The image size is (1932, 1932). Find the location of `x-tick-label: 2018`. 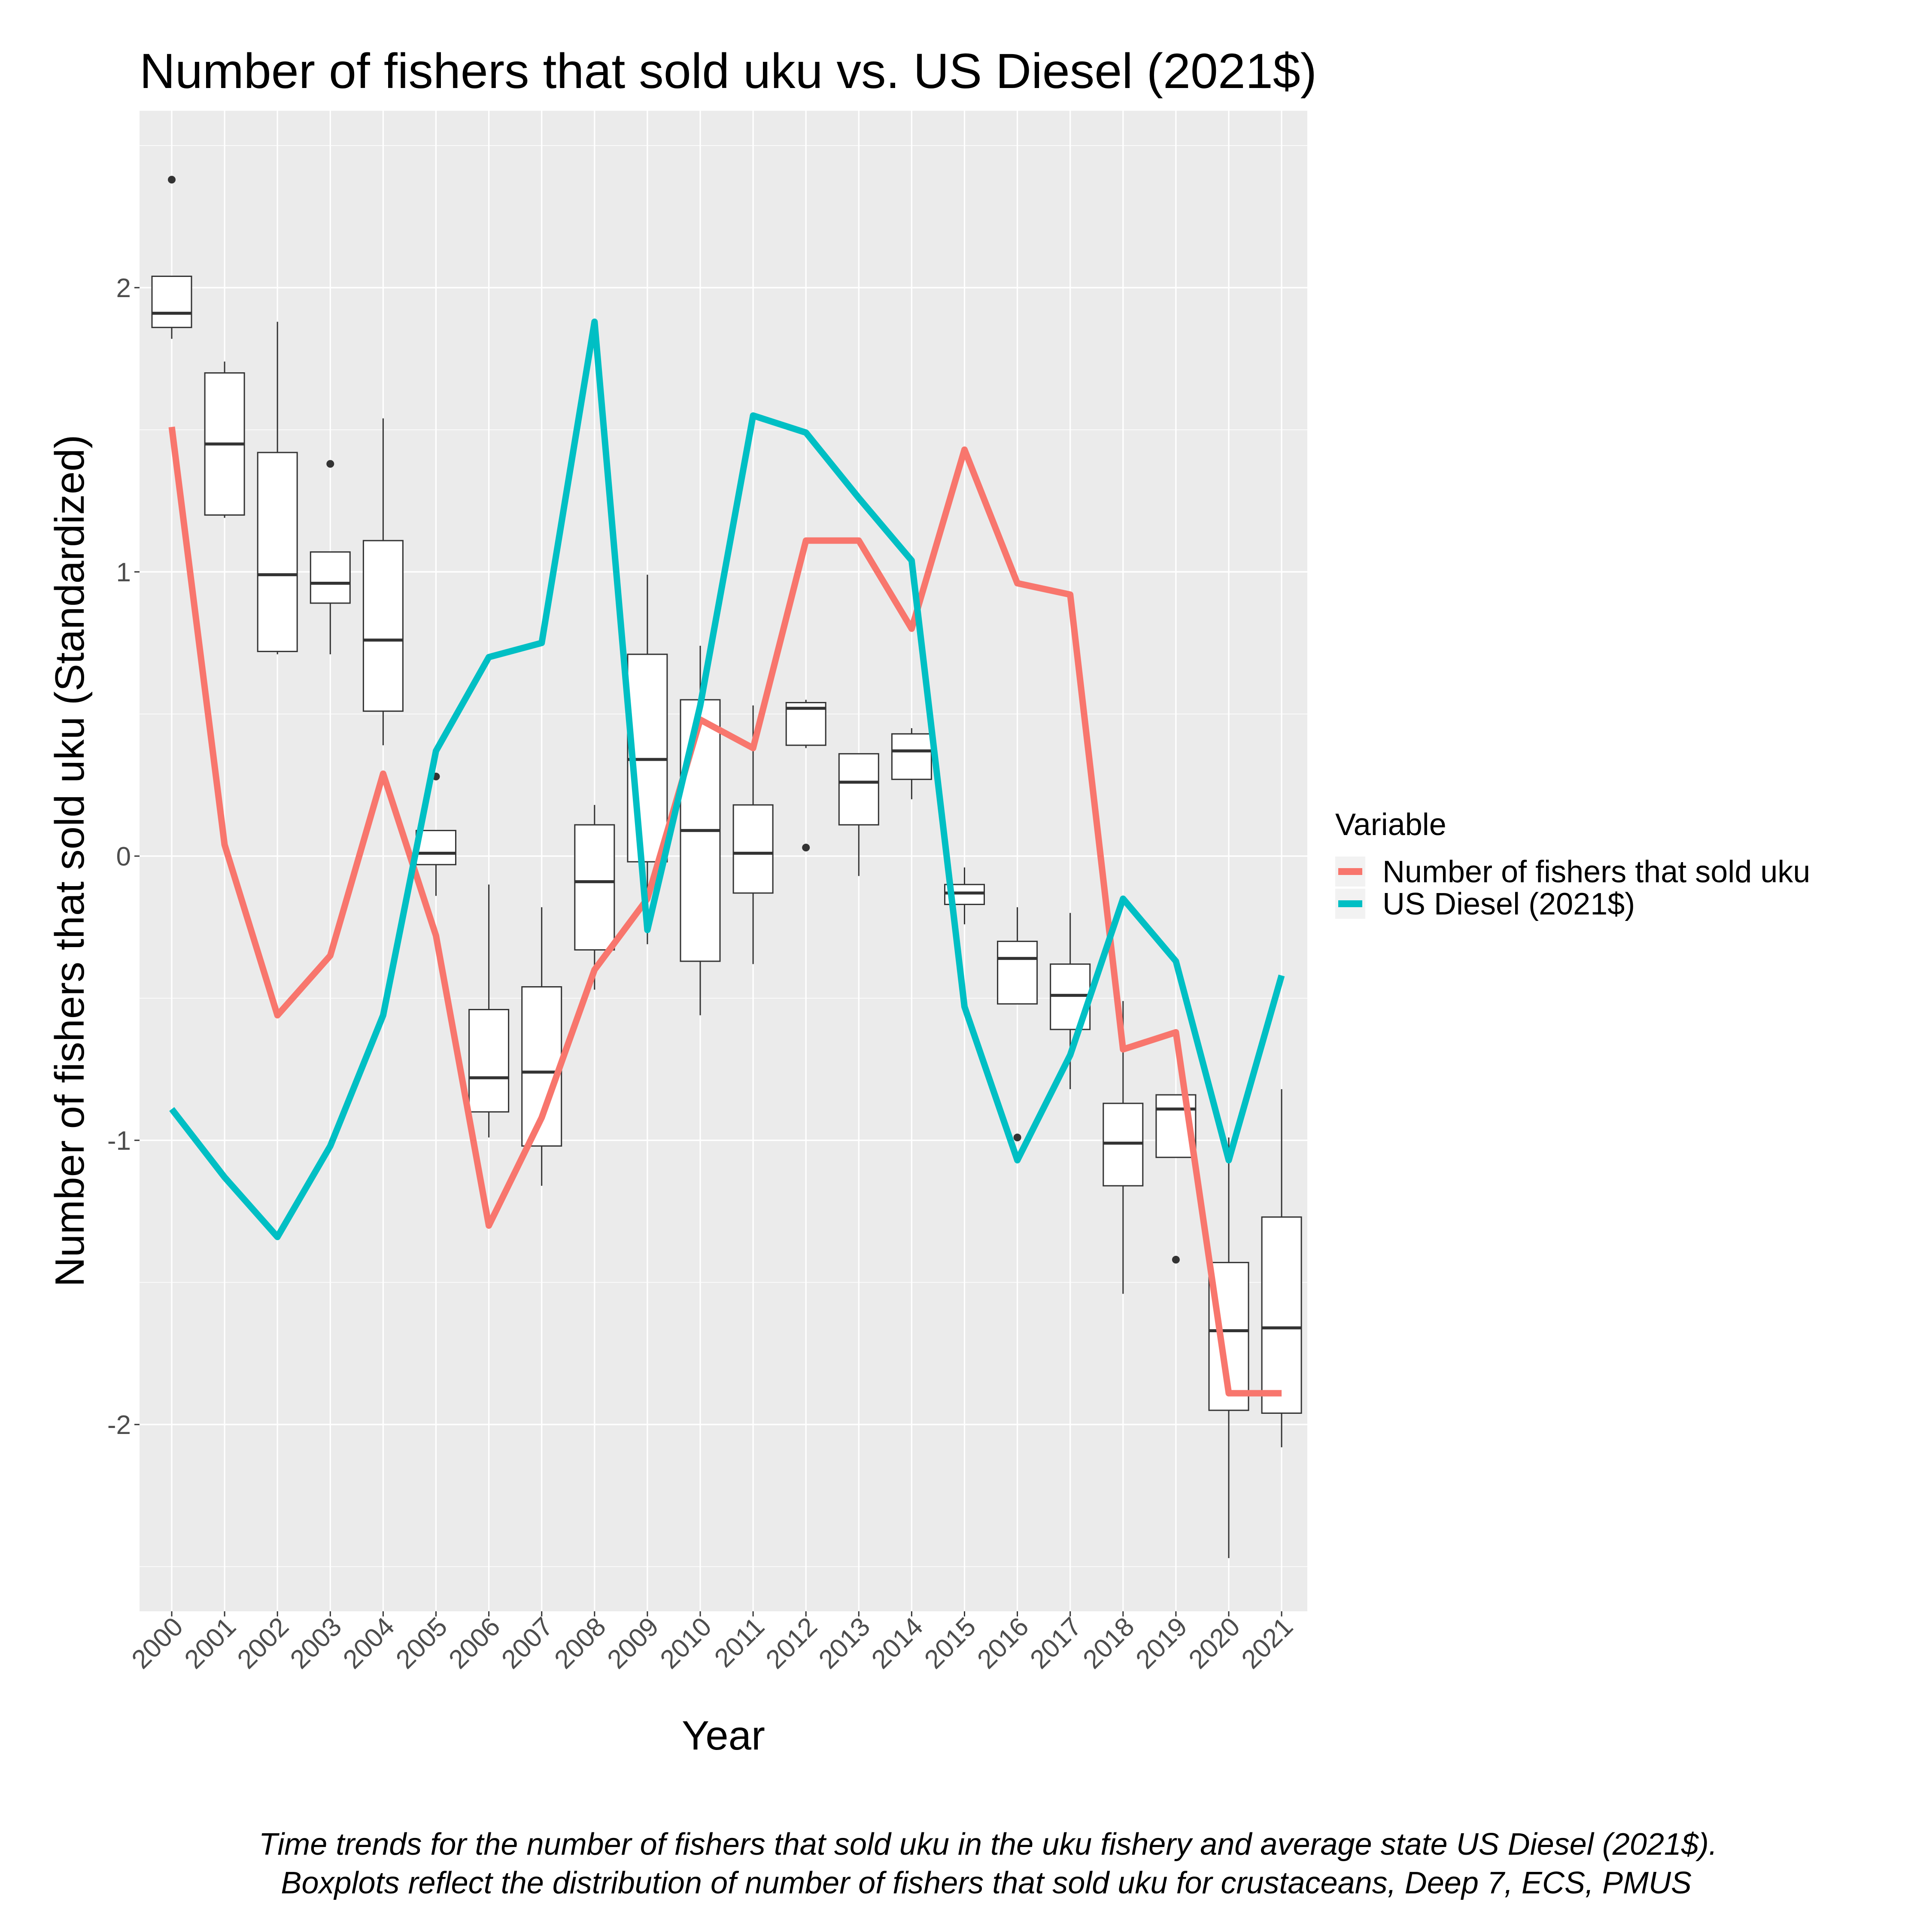

x-tick-label: 2018 is located at coordinates (1108, 1643).